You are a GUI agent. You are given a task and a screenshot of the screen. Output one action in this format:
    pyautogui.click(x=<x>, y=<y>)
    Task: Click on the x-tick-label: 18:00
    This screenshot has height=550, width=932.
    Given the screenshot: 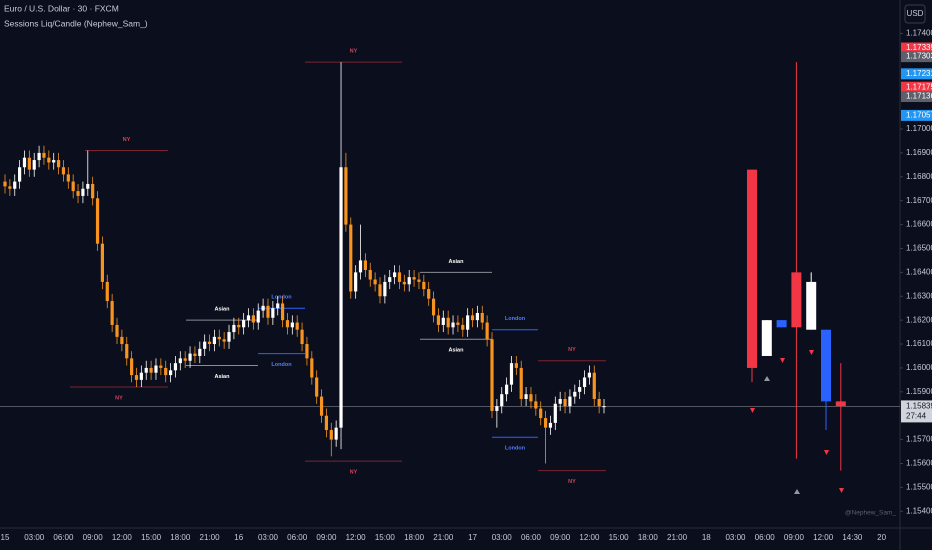 What is the action you would take?
    pyautogui.click(x=180, y=537)
    